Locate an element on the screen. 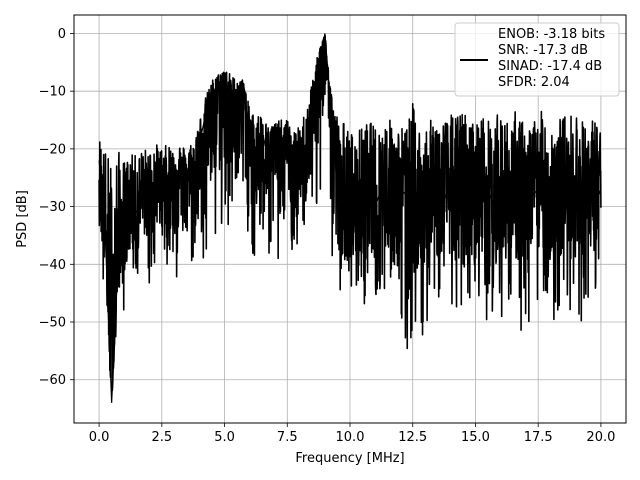 Image resolution: width=640 pixels, height=480 pixels. x-ticks: 0.0 2.5 5.0 7.5 10.0 12.5 15.0 17.5 20.0 is located at coordinates (352, 434).